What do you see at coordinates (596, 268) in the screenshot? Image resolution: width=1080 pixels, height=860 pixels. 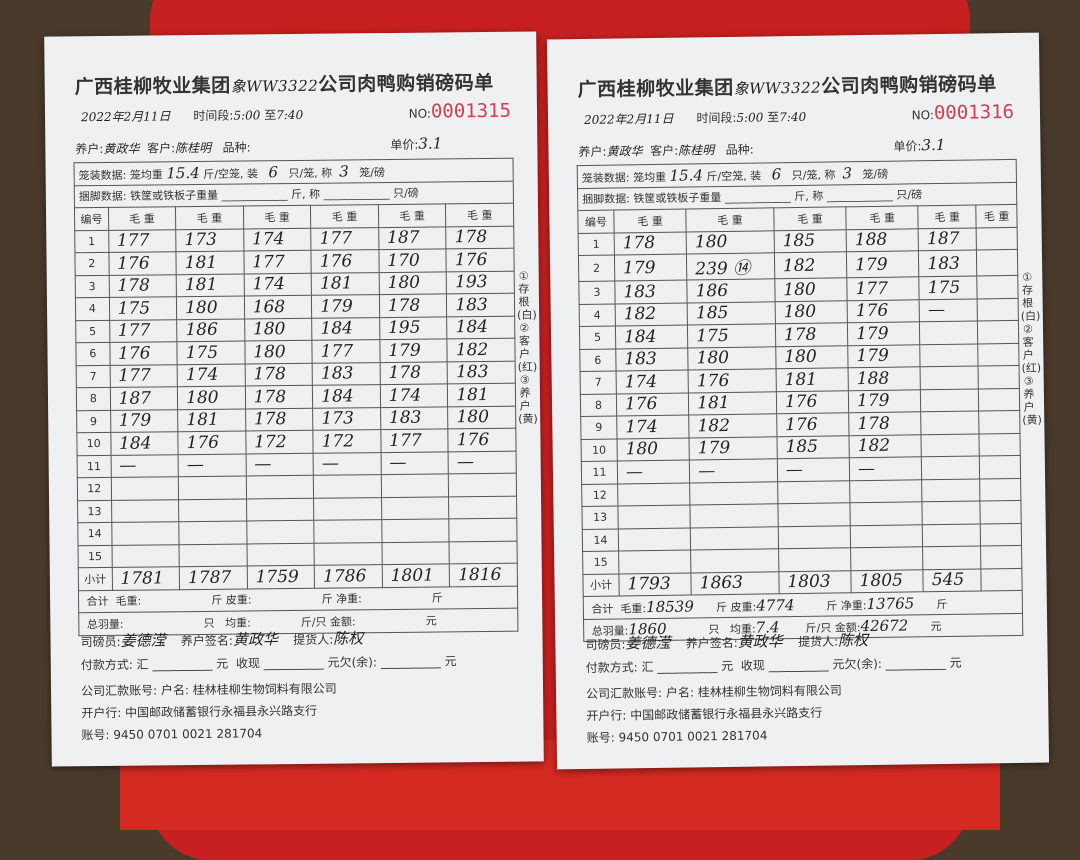 I see `row-number: 2` at bounding box center [596, 268].